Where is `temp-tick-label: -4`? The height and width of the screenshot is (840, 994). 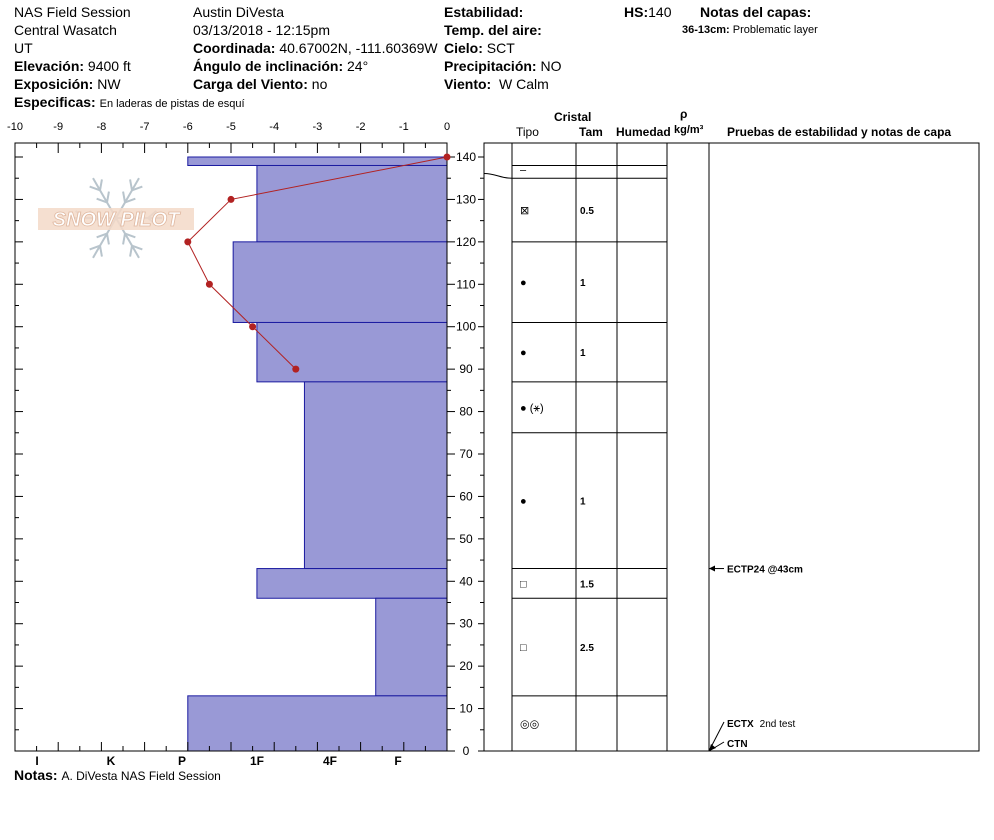 temp-tick-label: -4 is located at coordinates (274, 127).